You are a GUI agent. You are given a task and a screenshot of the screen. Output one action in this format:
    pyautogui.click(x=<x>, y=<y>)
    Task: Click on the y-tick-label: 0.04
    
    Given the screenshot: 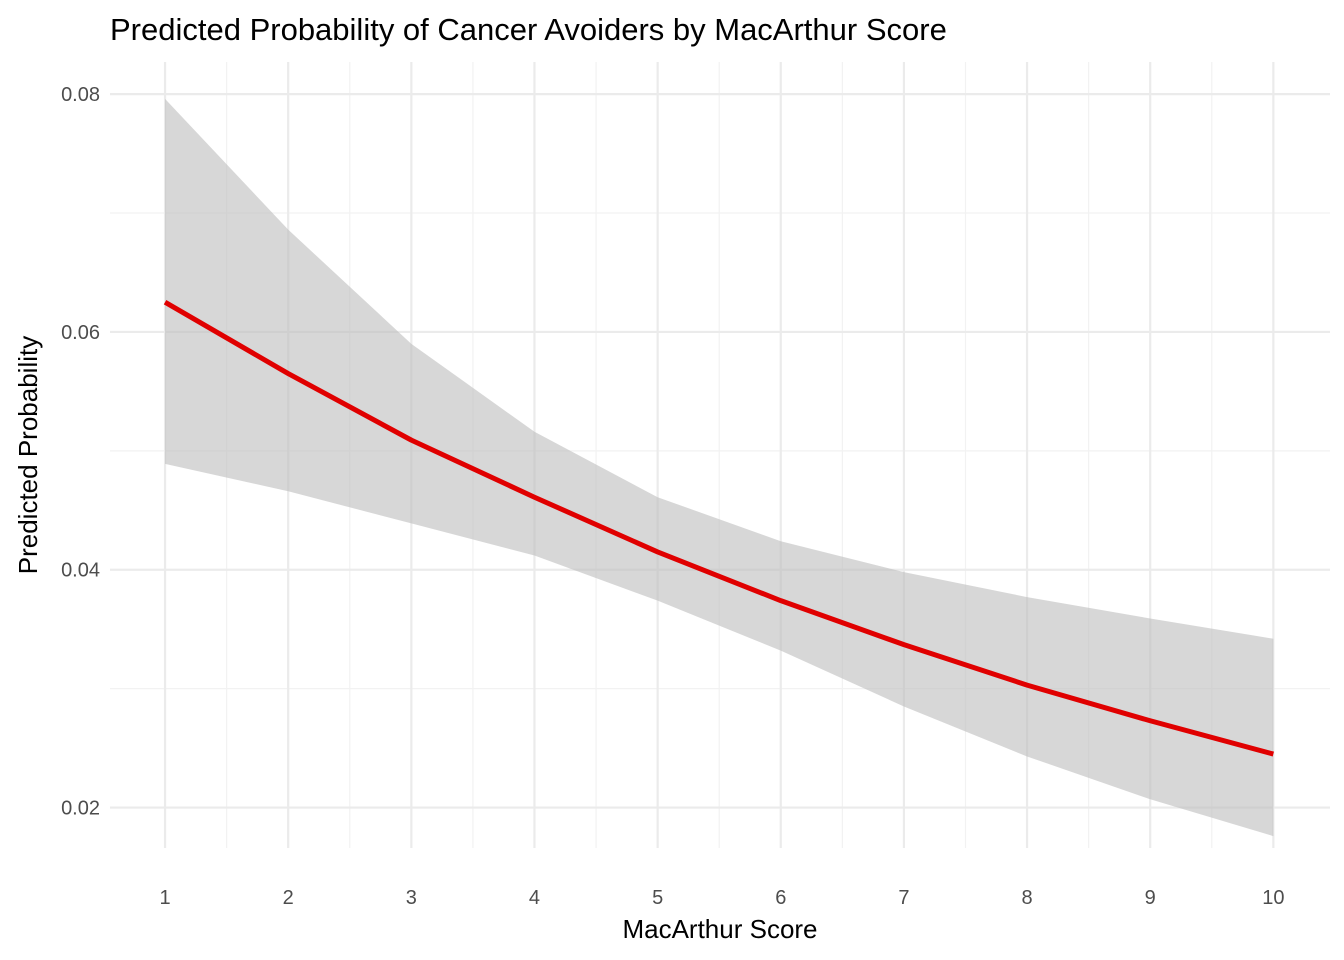 What is the action you would take?
    pyautogui.click(x=80, y=571)
    